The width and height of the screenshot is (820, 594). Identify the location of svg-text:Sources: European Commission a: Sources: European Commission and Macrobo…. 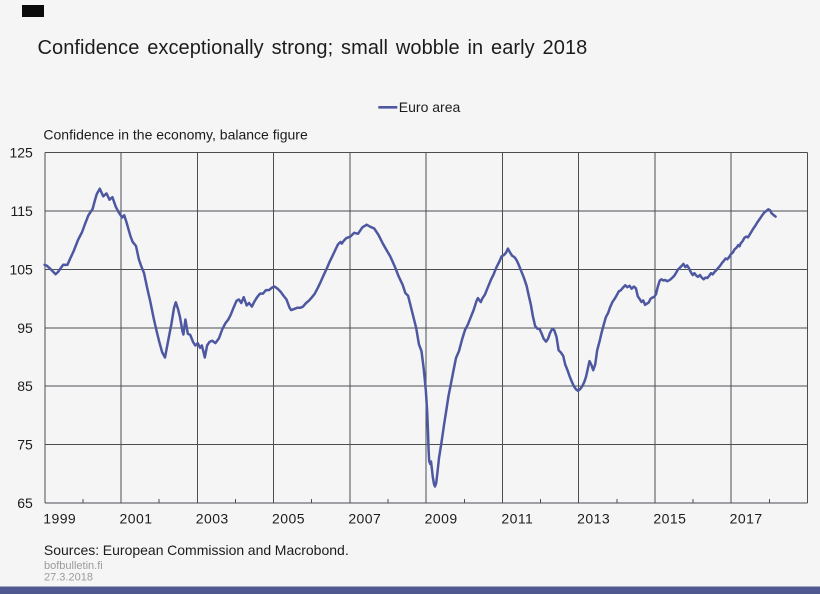
(196, 550).